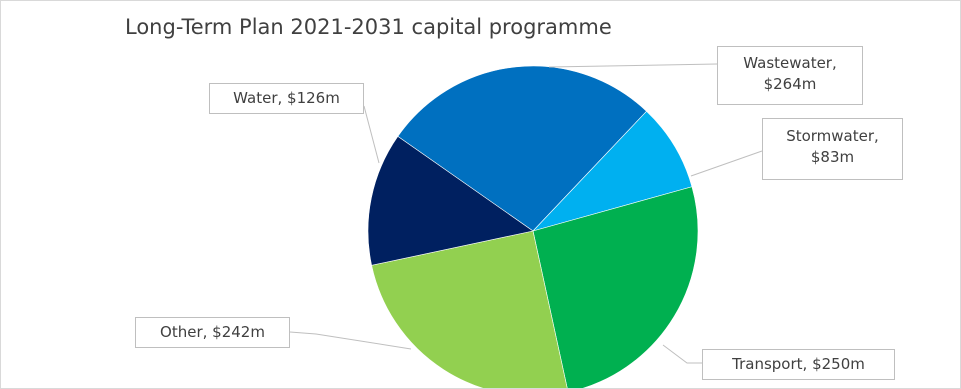 This screenshot has height=389, width=961. What do you see at coordinates (790, 75) in the screenshot?
I see `data-label-wastewater: Wastewater, $264m` at bounding box center [790, 75].